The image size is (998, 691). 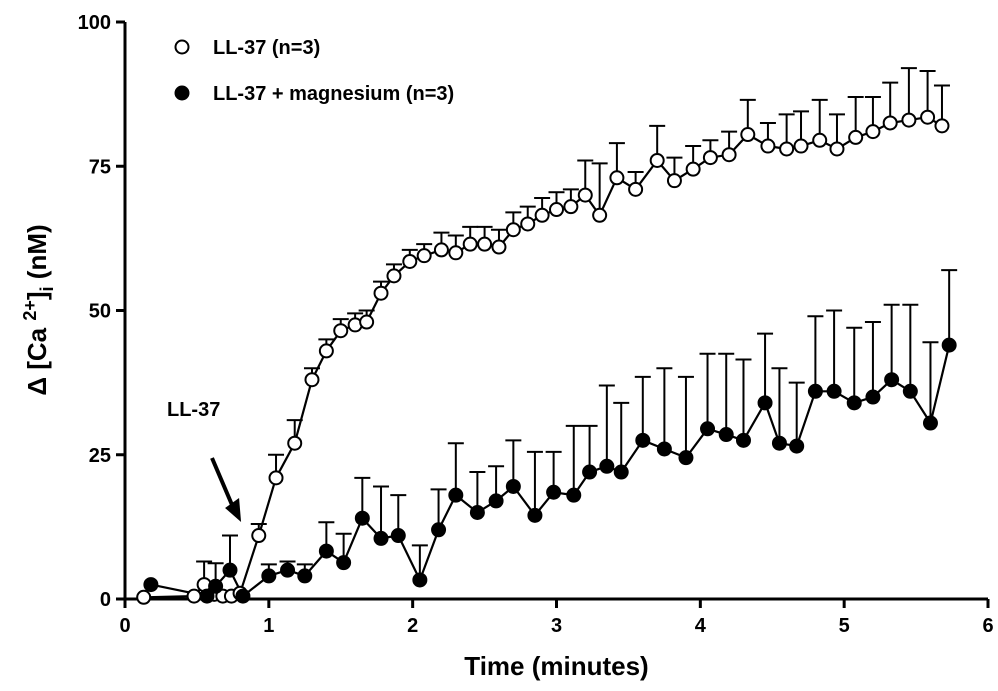 I want to click on x-tick-label: 1, so click(x=268, y=626).